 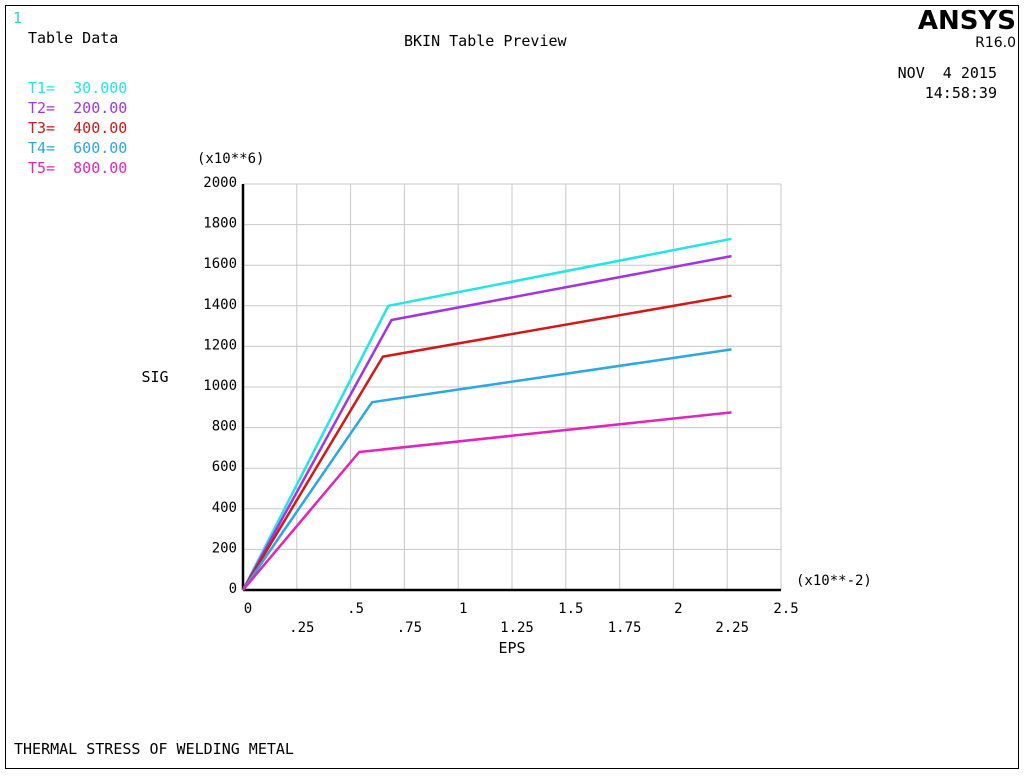 I want to click on legend-value: 600.00, so click(x=100, y=148).